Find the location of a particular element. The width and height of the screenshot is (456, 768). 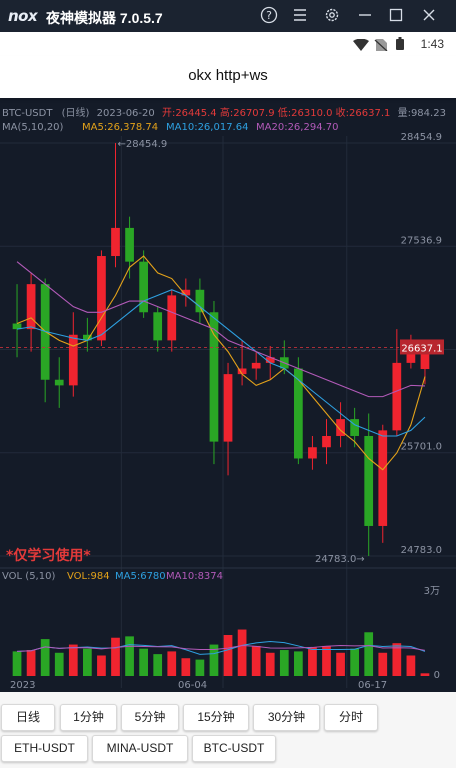

period-button-1m: 1分钟 is located at coordinates (88, 717).